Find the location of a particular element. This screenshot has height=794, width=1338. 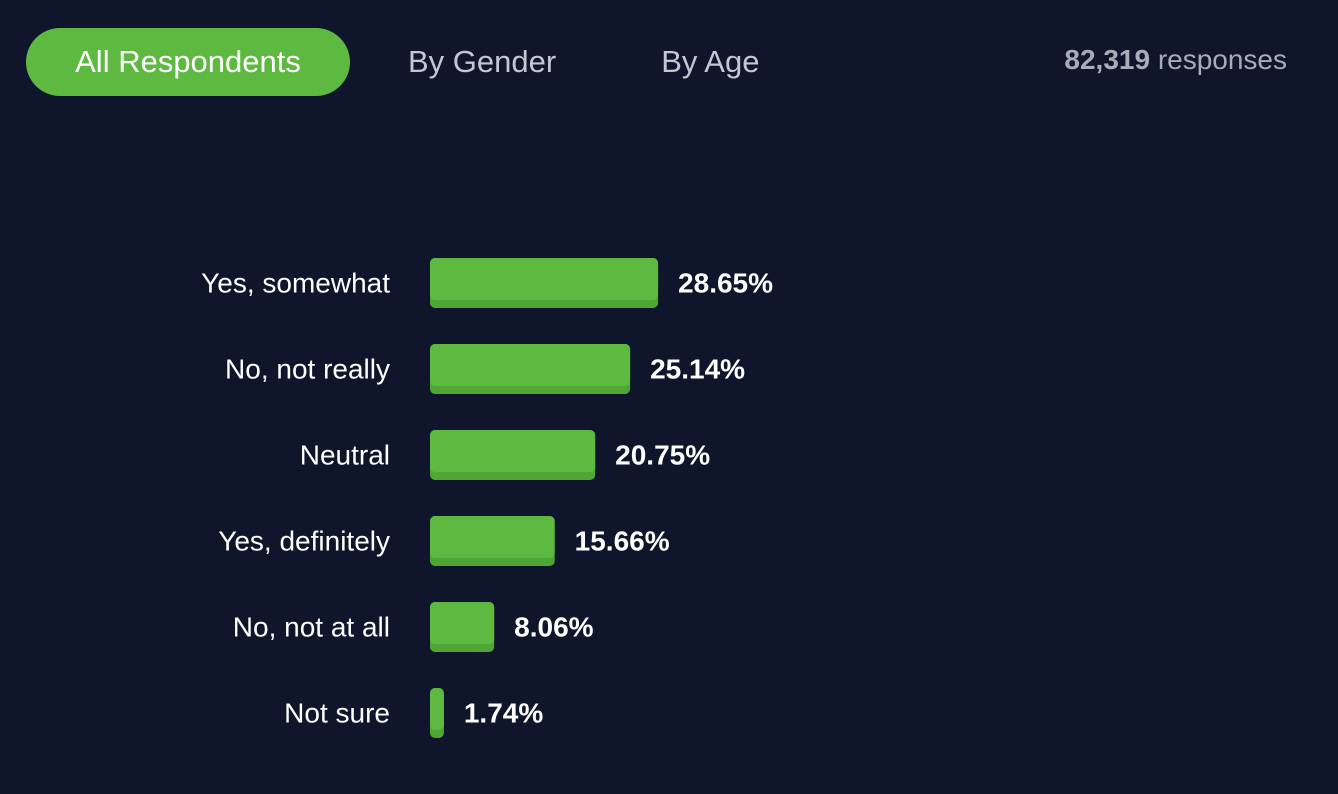

tab-by-gender: By Gender is located at coordinates (482, 61).